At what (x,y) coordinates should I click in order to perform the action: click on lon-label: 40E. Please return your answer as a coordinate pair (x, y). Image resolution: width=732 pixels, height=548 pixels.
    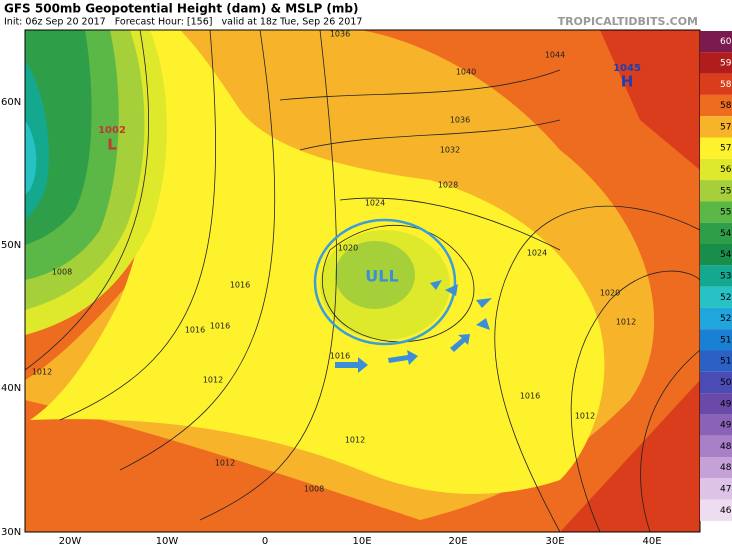
    Looking at the image, I should click on (651, 541).